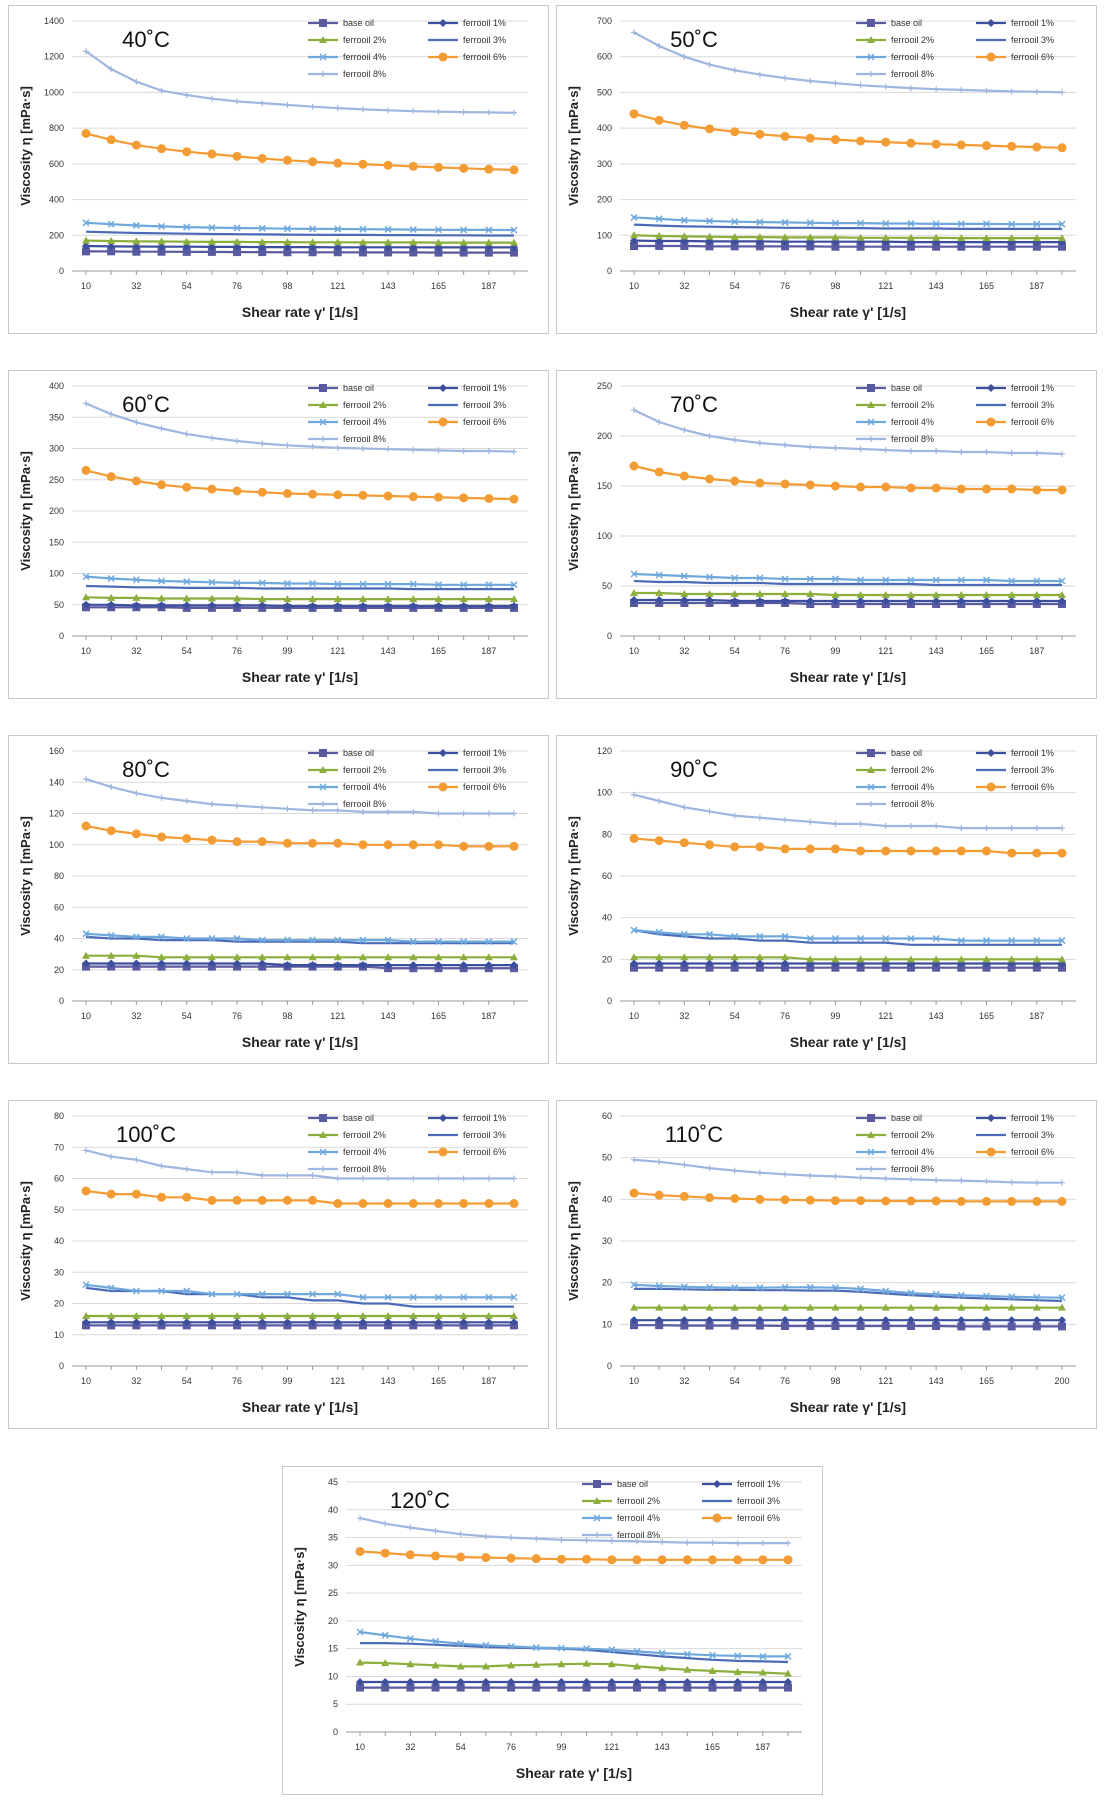 The height and width of the screenshot is (1807, 1105). Describe the element at coordinates (364, 770) in the screenshot. I see `legend-label: ferrooil 2%` at that location.